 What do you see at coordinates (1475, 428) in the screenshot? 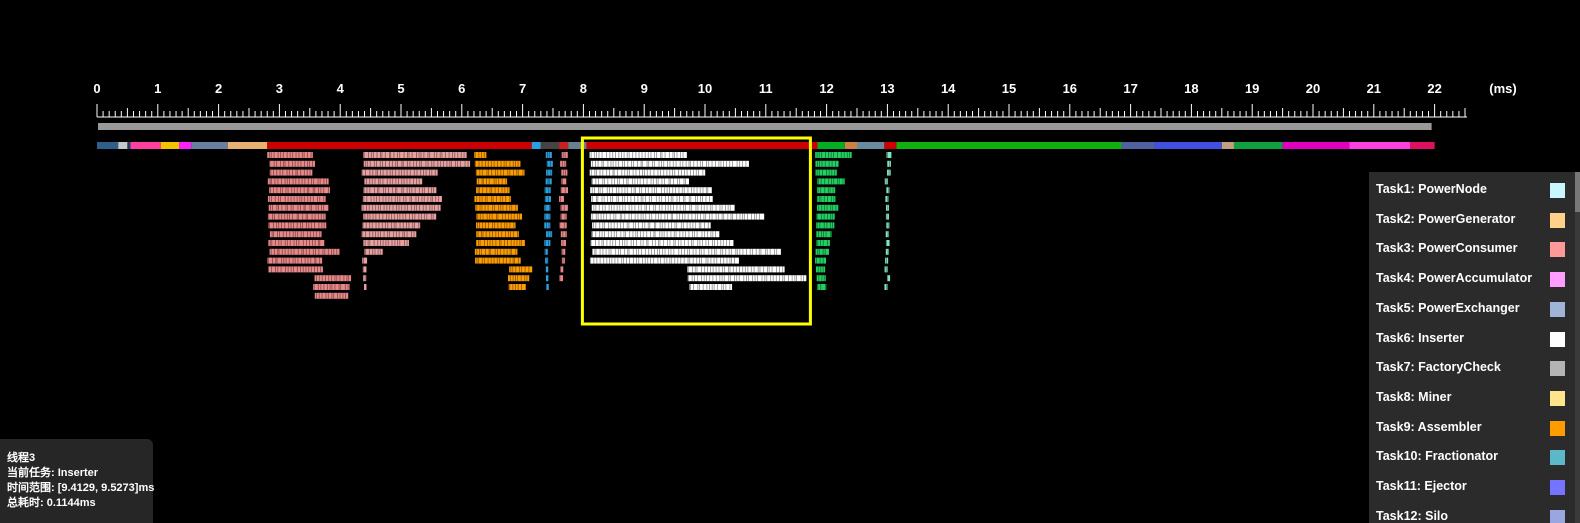
I see `legend-item: Task9: Assembler` at bounding box center [1475, 428].